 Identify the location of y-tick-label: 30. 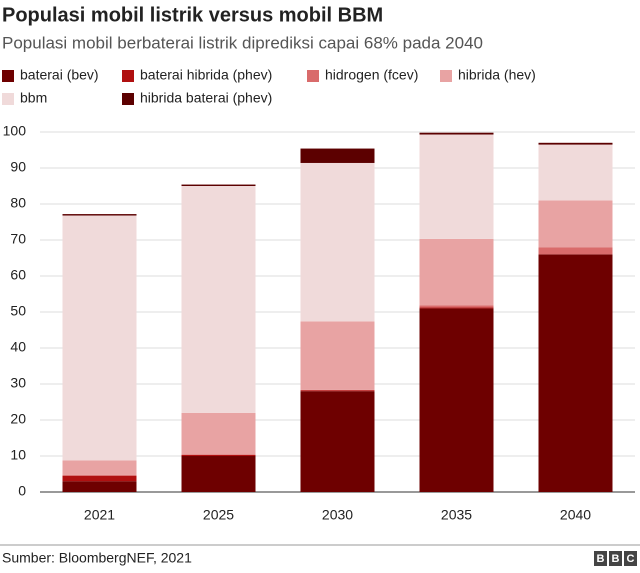
(18, 383).